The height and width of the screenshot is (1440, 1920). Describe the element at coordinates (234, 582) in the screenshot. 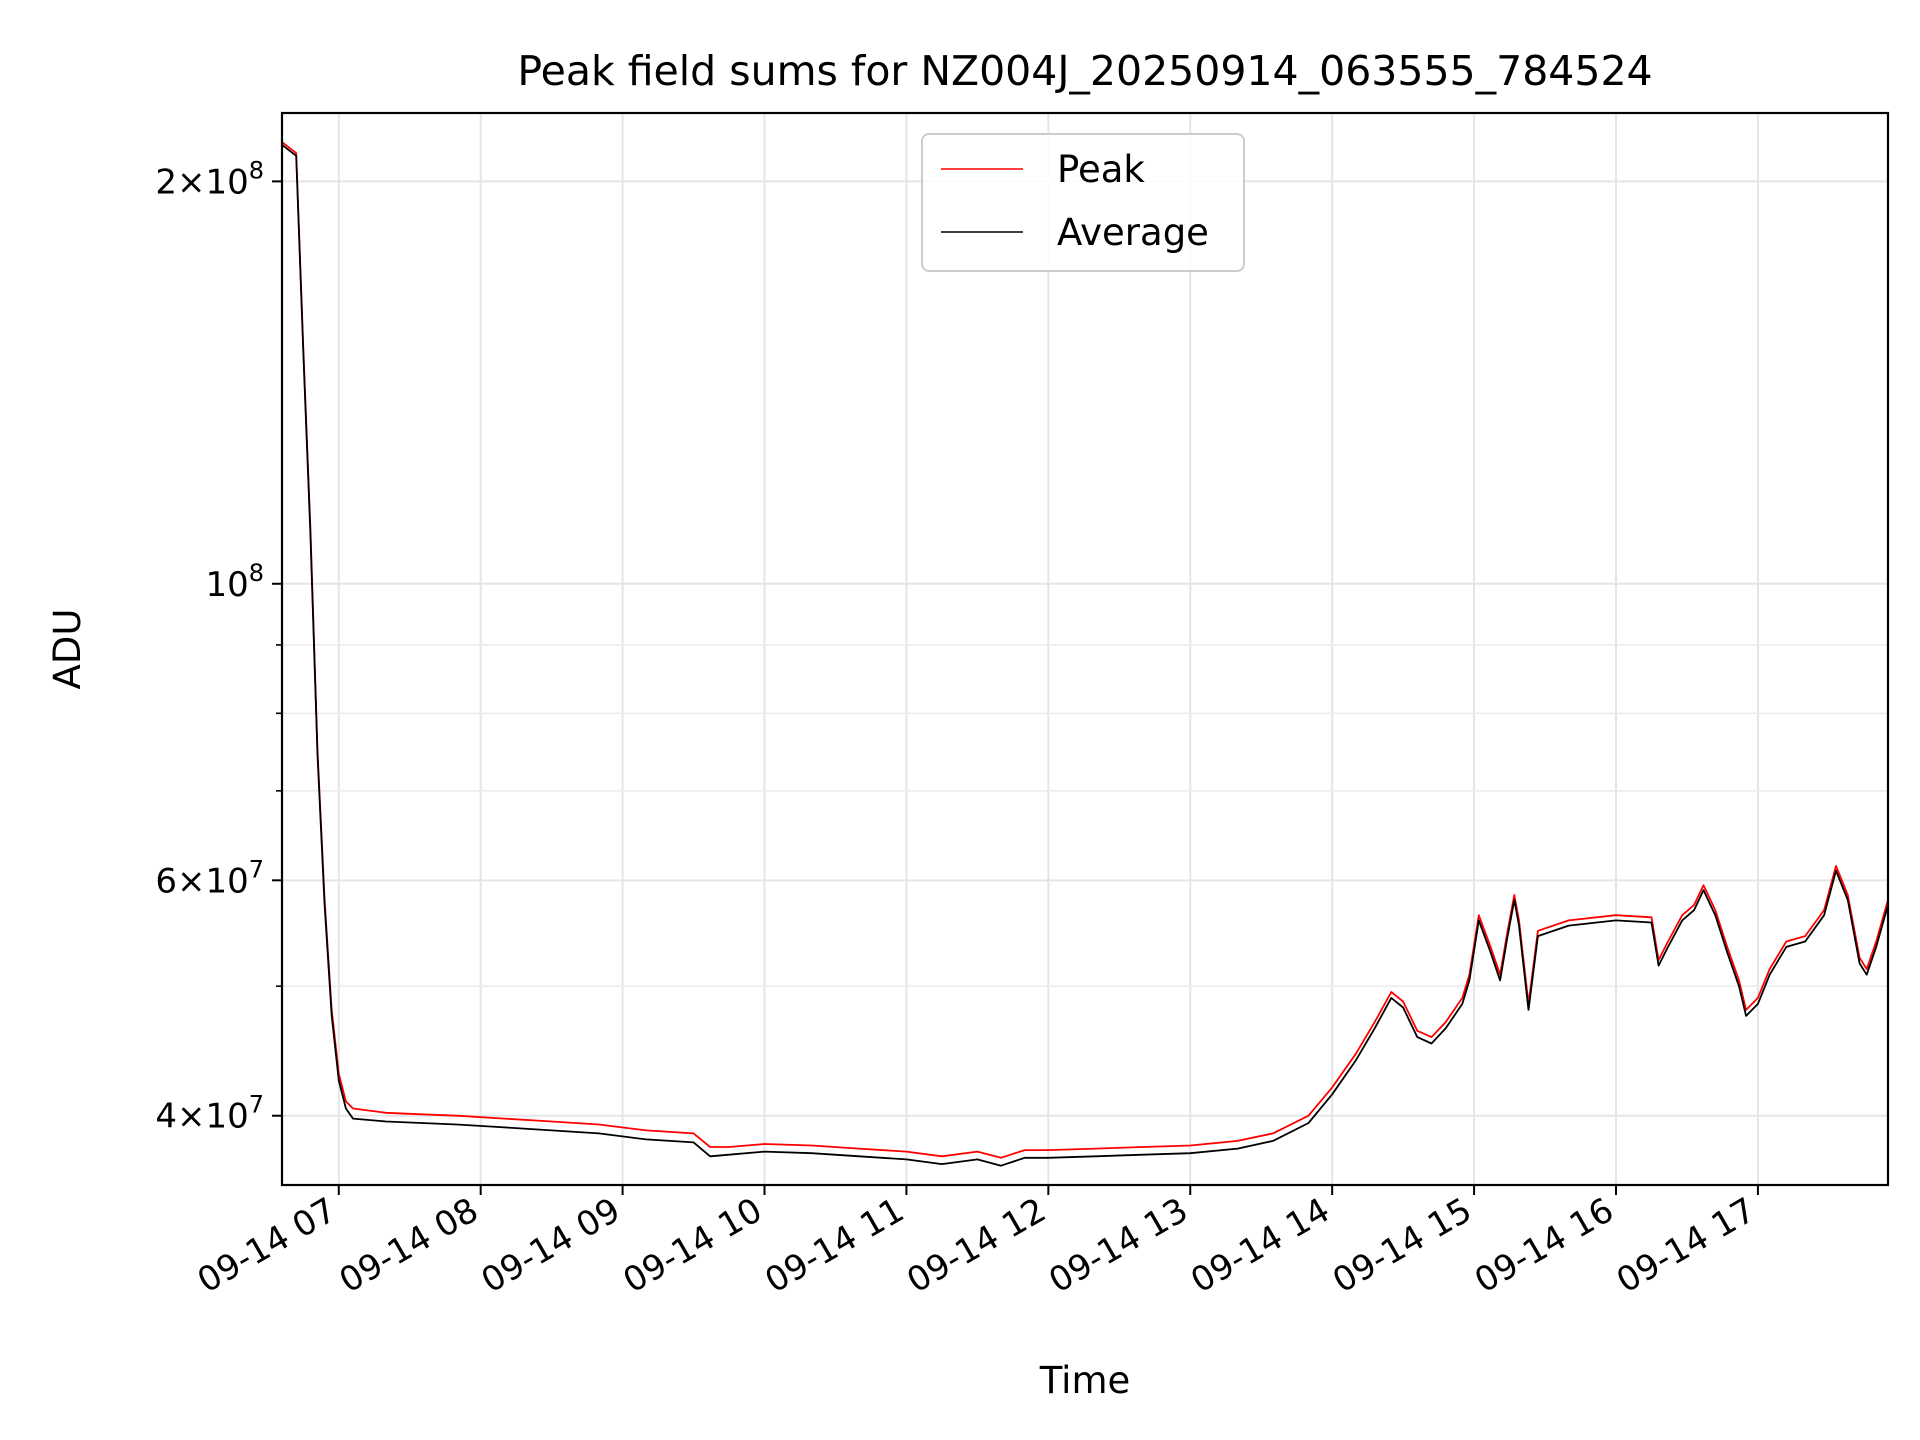

I see `y-tick-label: 108` at that location.